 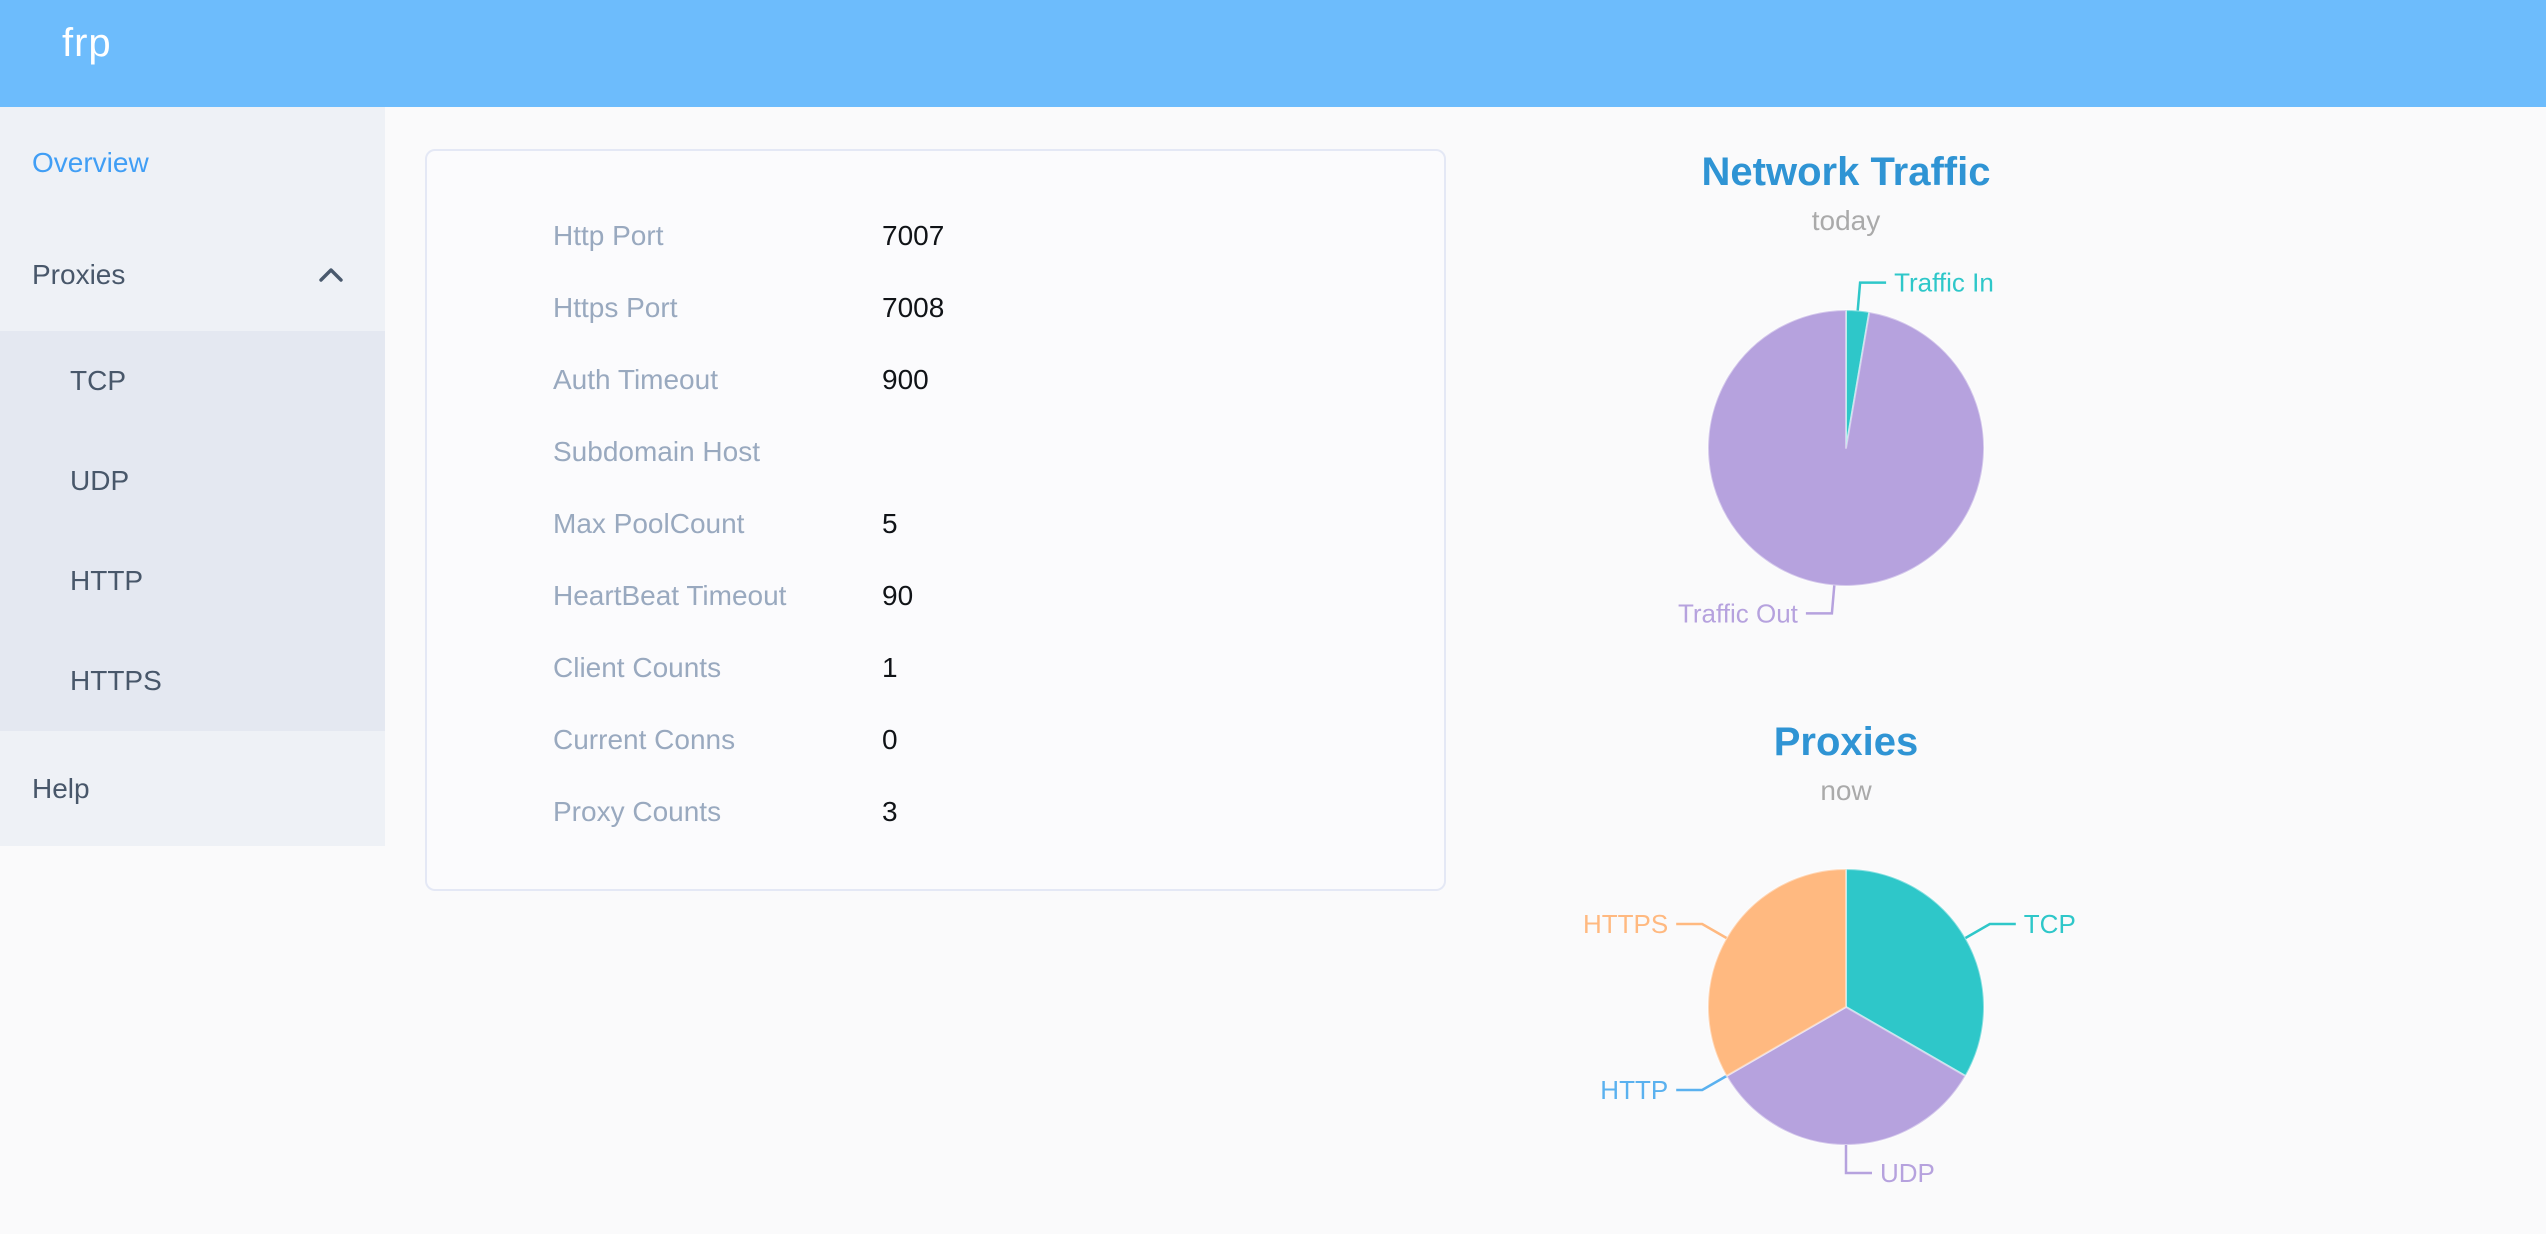 I want to click on sidebar-item-label: TCP, so click(x=98, y=380).